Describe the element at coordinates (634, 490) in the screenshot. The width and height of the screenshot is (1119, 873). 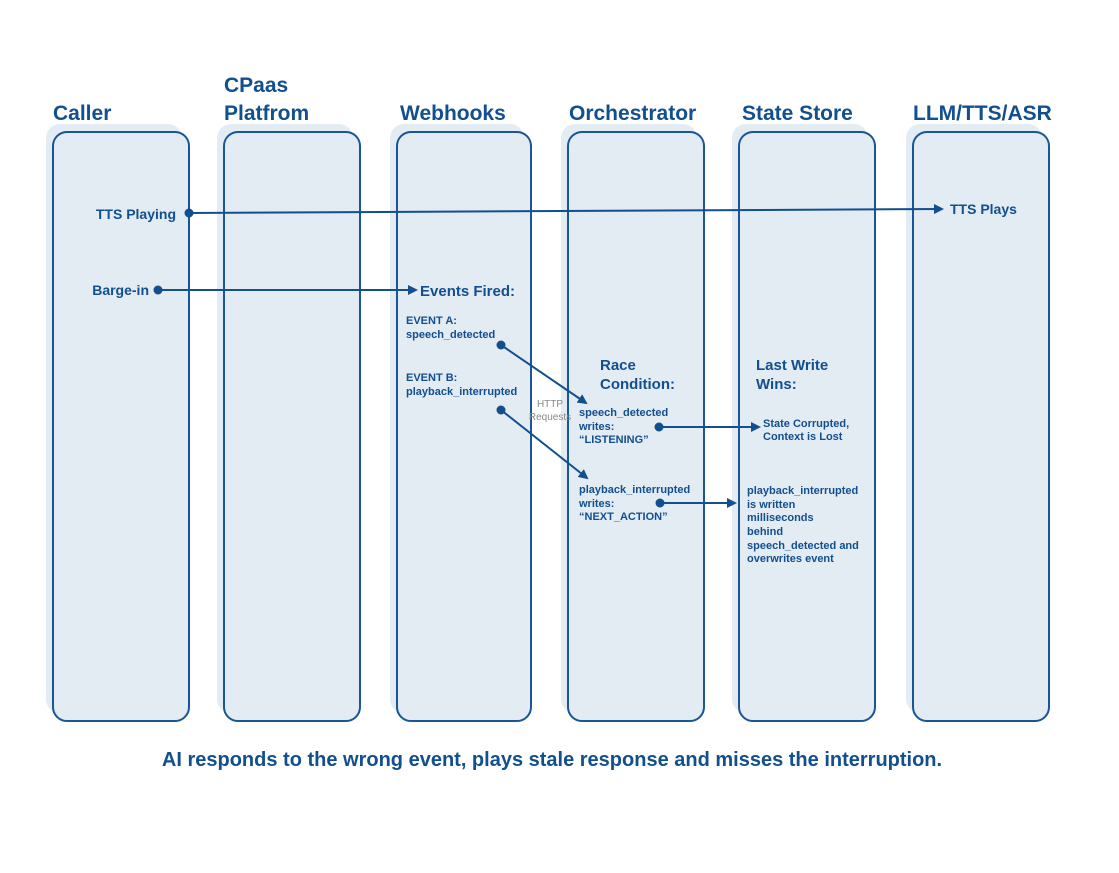
I see `write-b-line: playback_interrupted` at that location.